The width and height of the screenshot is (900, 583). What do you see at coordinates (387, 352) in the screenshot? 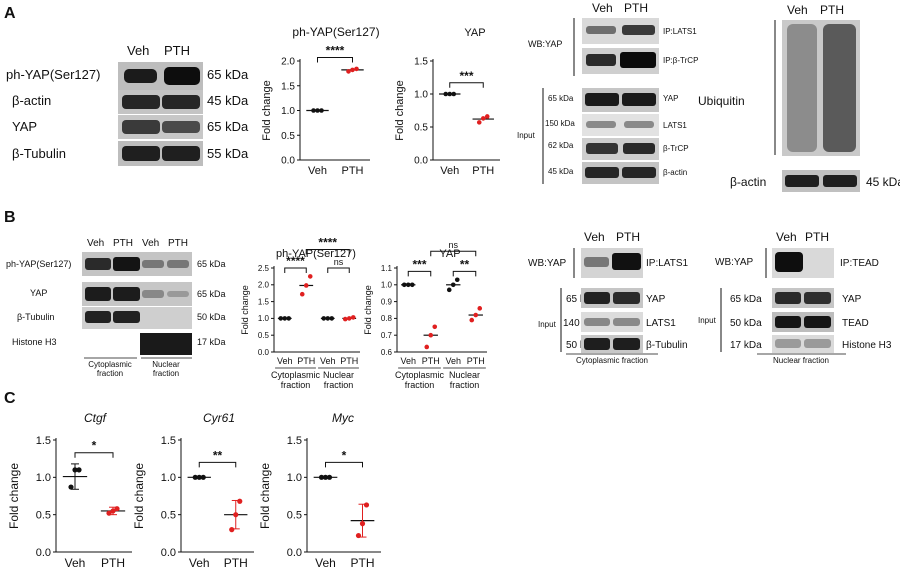
I see `y-tick-label: 0.6` at bounding box center [387, 352].